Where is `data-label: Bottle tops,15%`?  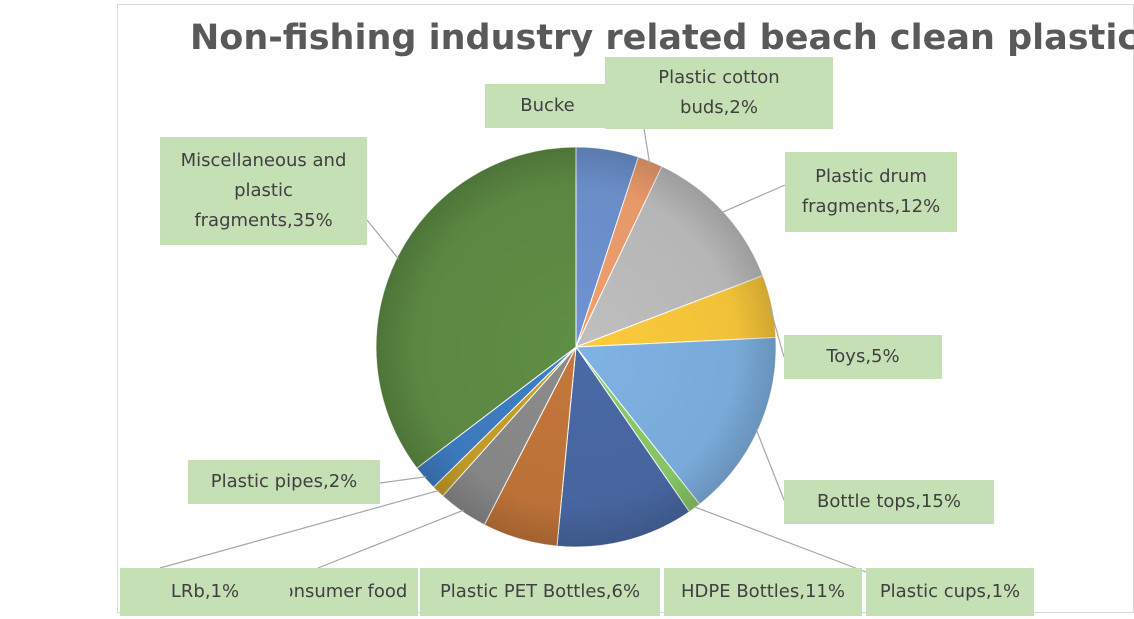 data-label: Bottle tops,15% is located at coordinates (889, 502).